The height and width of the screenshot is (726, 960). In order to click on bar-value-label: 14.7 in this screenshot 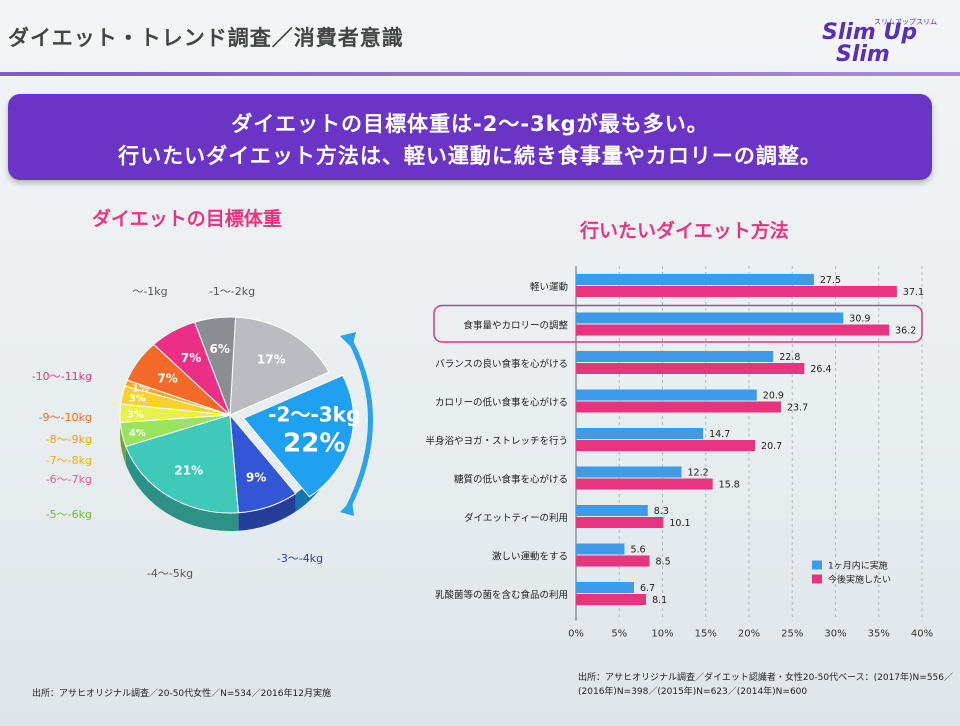, I will do `click(719, 434)`.